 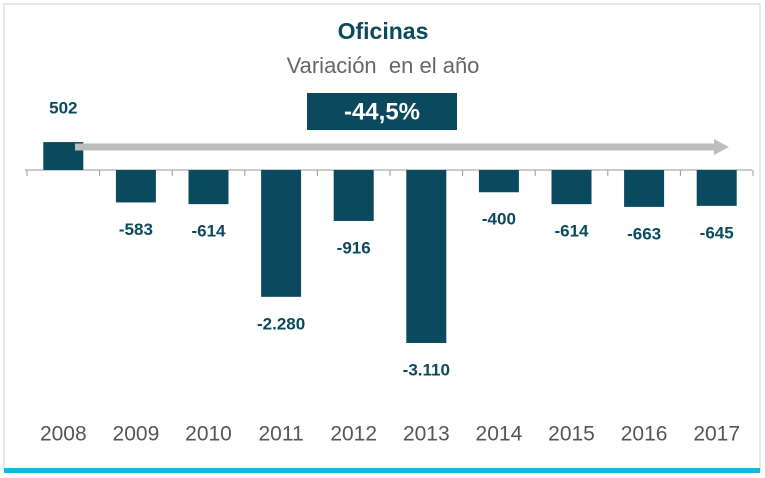 I want to click on data-label: -645, so click(x=717, y=232).